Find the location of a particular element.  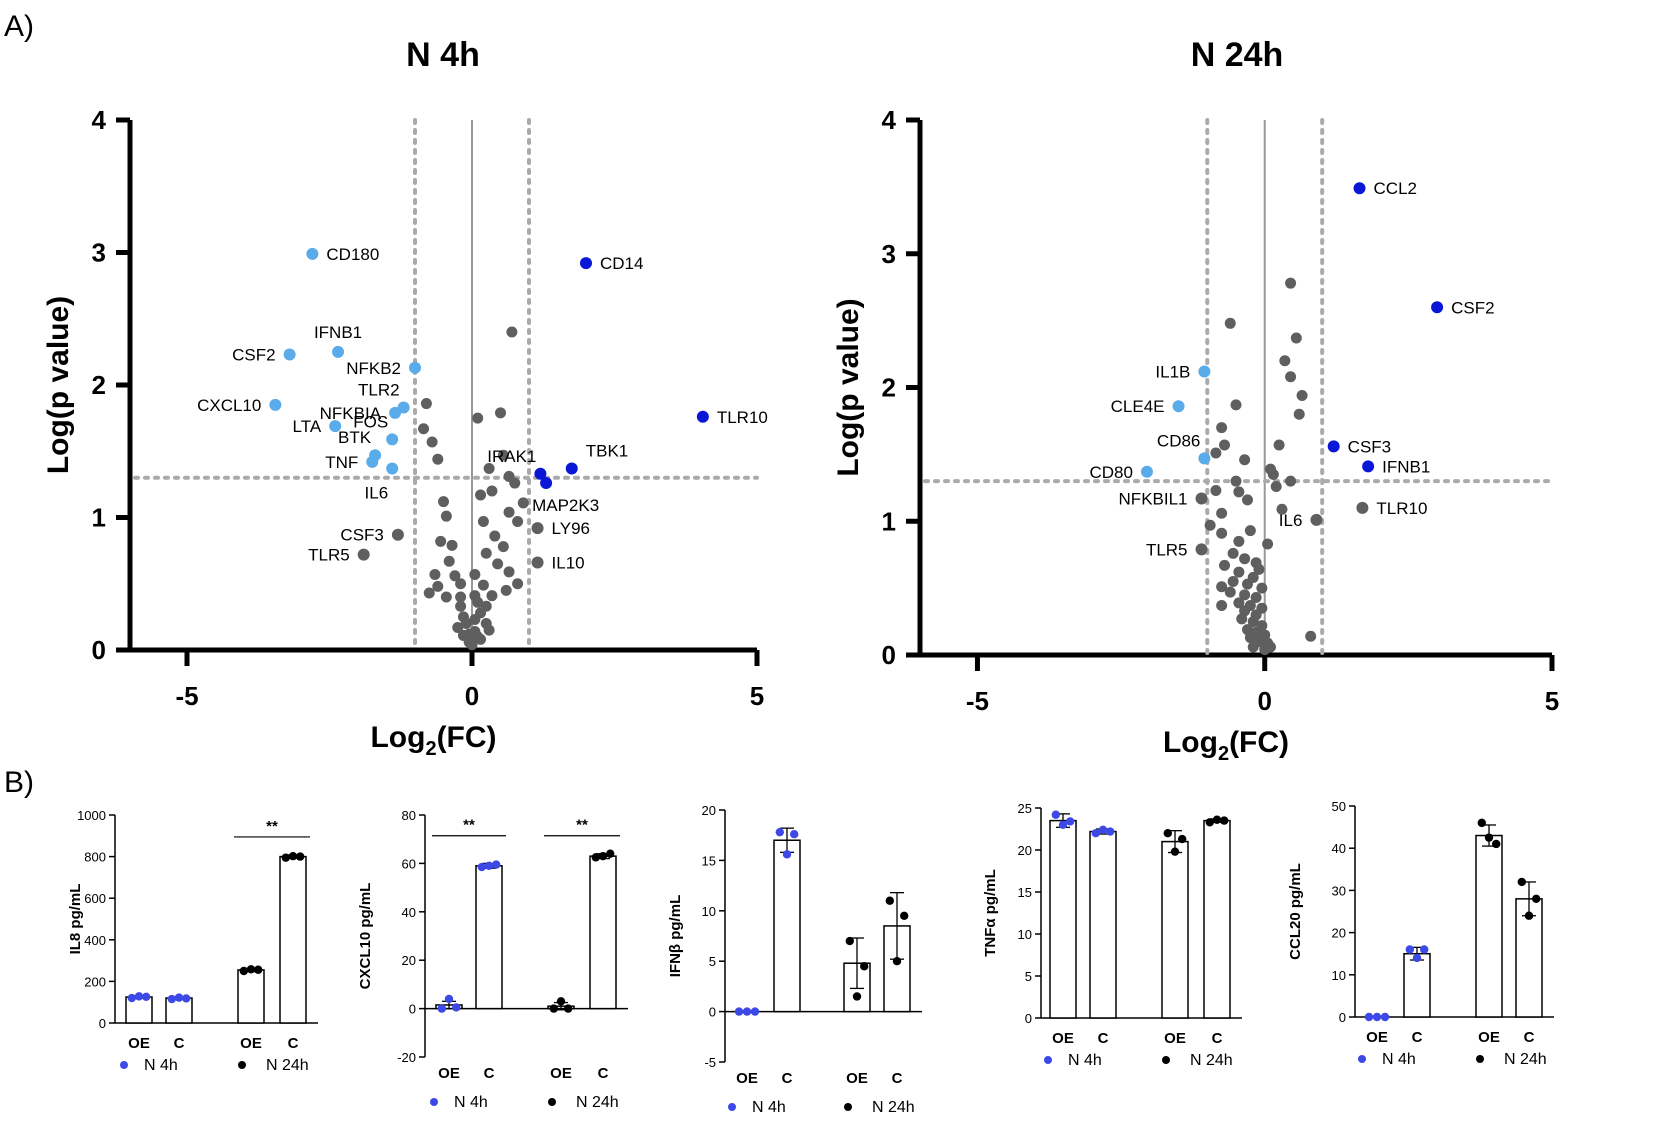

legend-marker-n4h is located at coordinates (1362, 1059).